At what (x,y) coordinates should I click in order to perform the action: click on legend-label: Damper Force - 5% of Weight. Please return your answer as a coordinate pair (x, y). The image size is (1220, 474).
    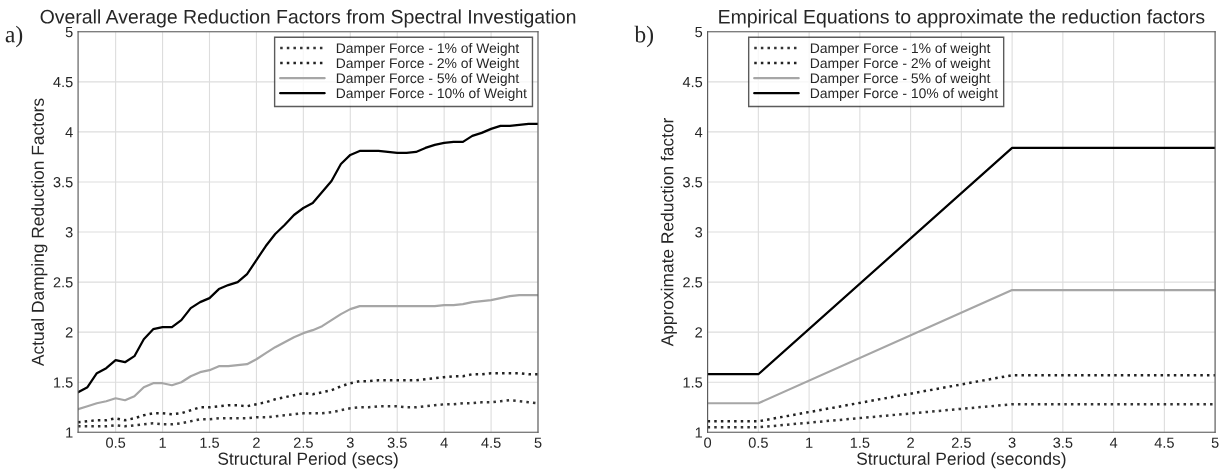
    Looking at the image, I should click on (428, 79).